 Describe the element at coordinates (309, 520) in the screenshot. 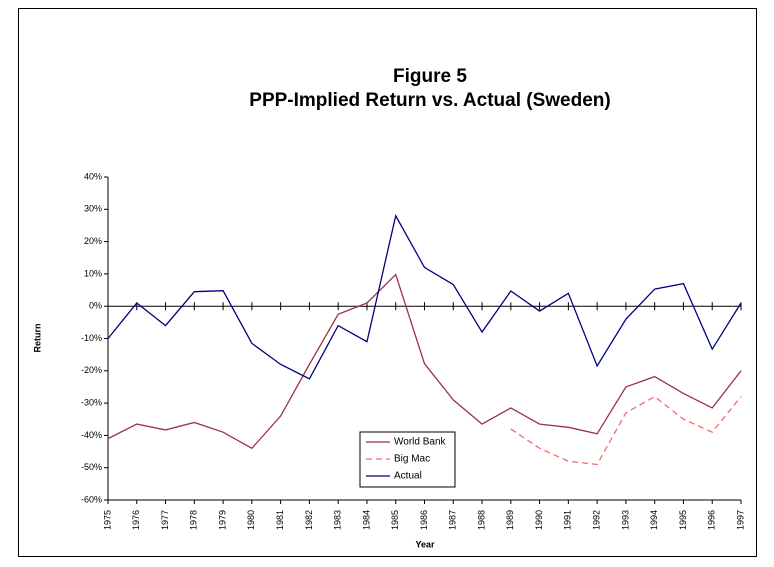

I see `x-tick-label: 1982` at that location.